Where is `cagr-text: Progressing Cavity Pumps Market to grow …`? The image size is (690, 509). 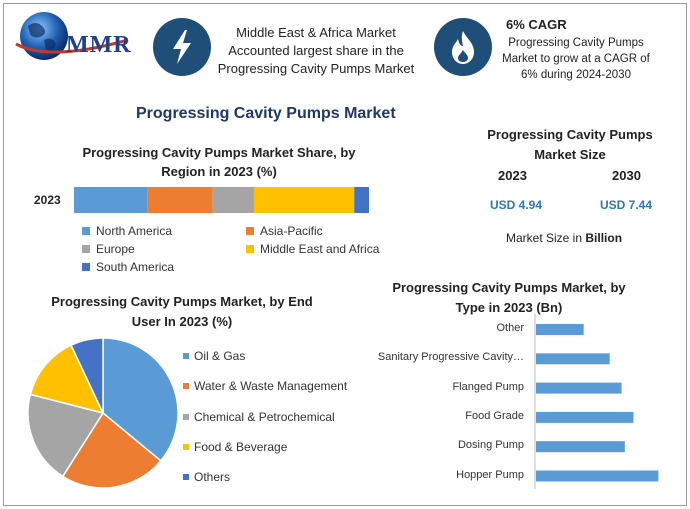 cagr-text: Progressing Cavity Pumps Market to grow … is located at coordinates (576, 59).